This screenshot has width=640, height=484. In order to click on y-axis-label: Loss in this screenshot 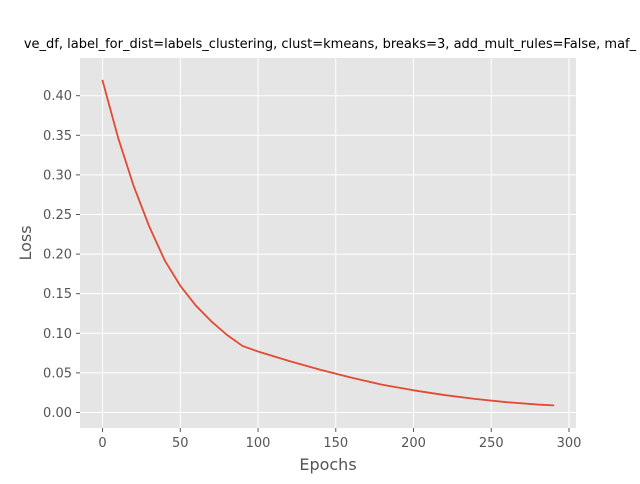, I will do `click(25, 242)`.